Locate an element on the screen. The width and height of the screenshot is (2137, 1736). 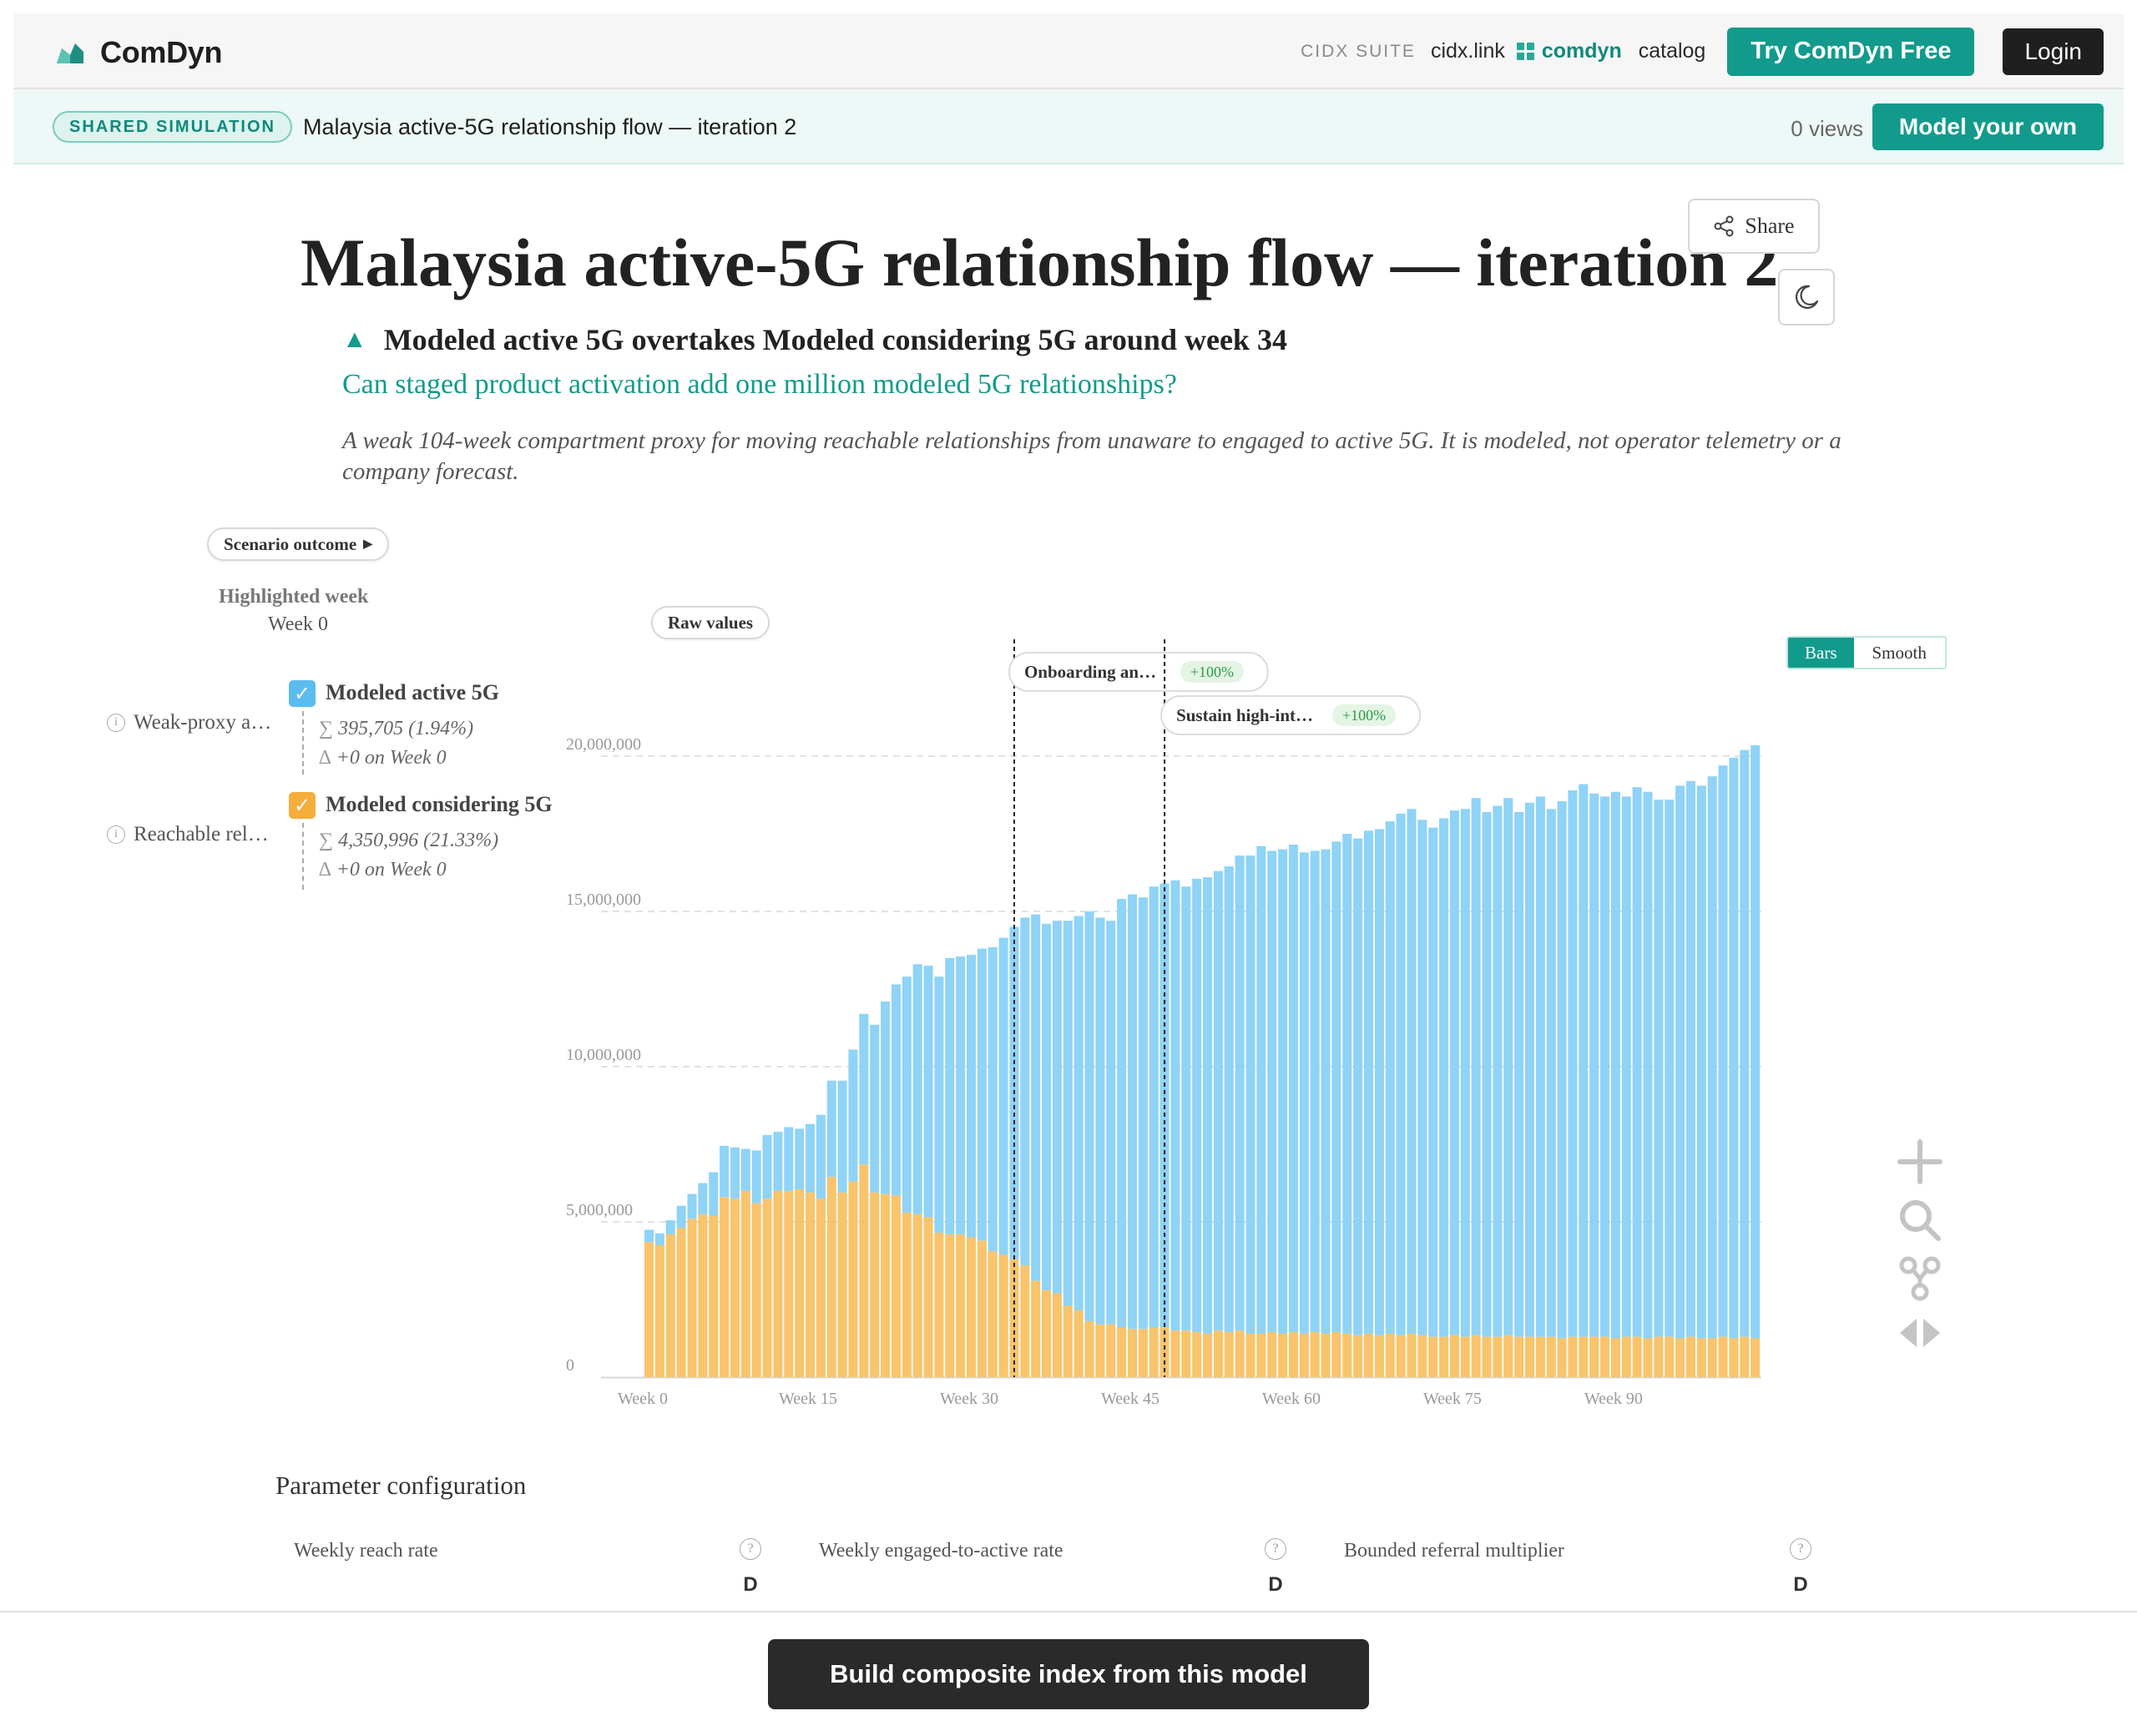
event-annotation: Onboarding an… +100% is located at coordinates (1138, 672).